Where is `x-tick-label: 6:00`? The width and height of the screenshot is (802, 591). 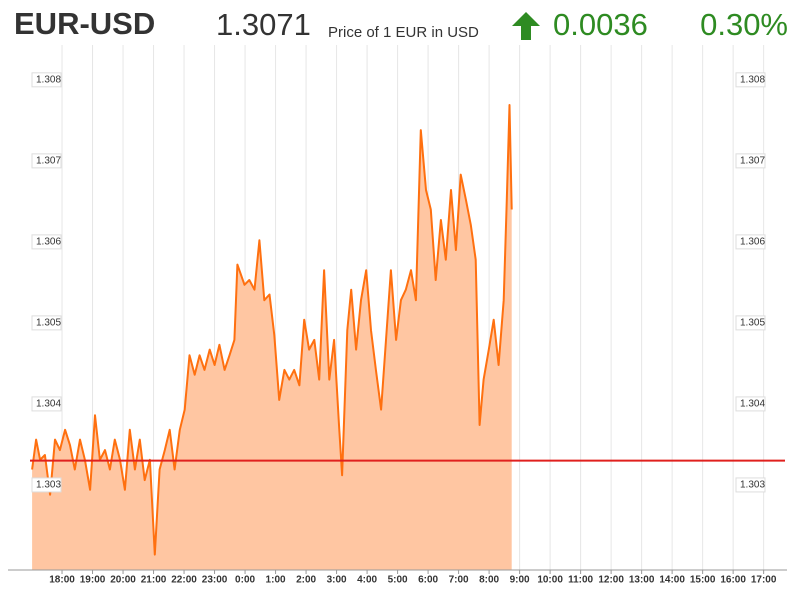
x-tick-label: 6:00 is located at coordinates (428, 580).